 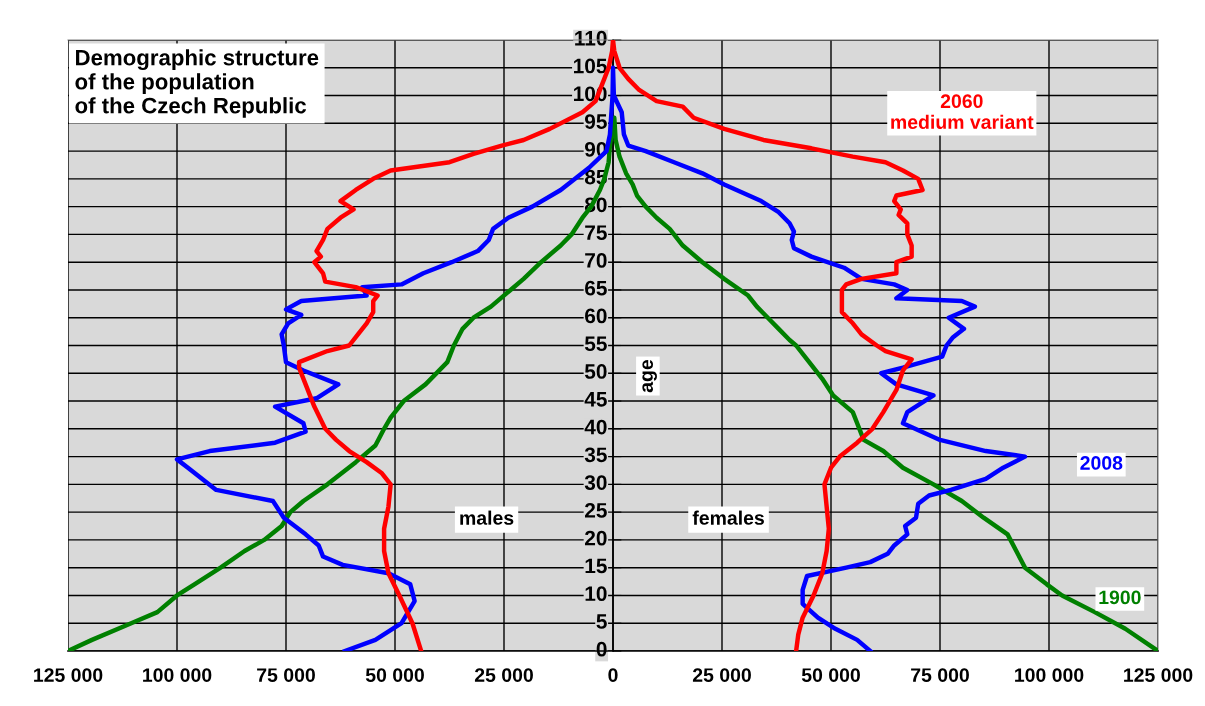 I want to click on series-label: 1900, so click(x=1120, y=597).